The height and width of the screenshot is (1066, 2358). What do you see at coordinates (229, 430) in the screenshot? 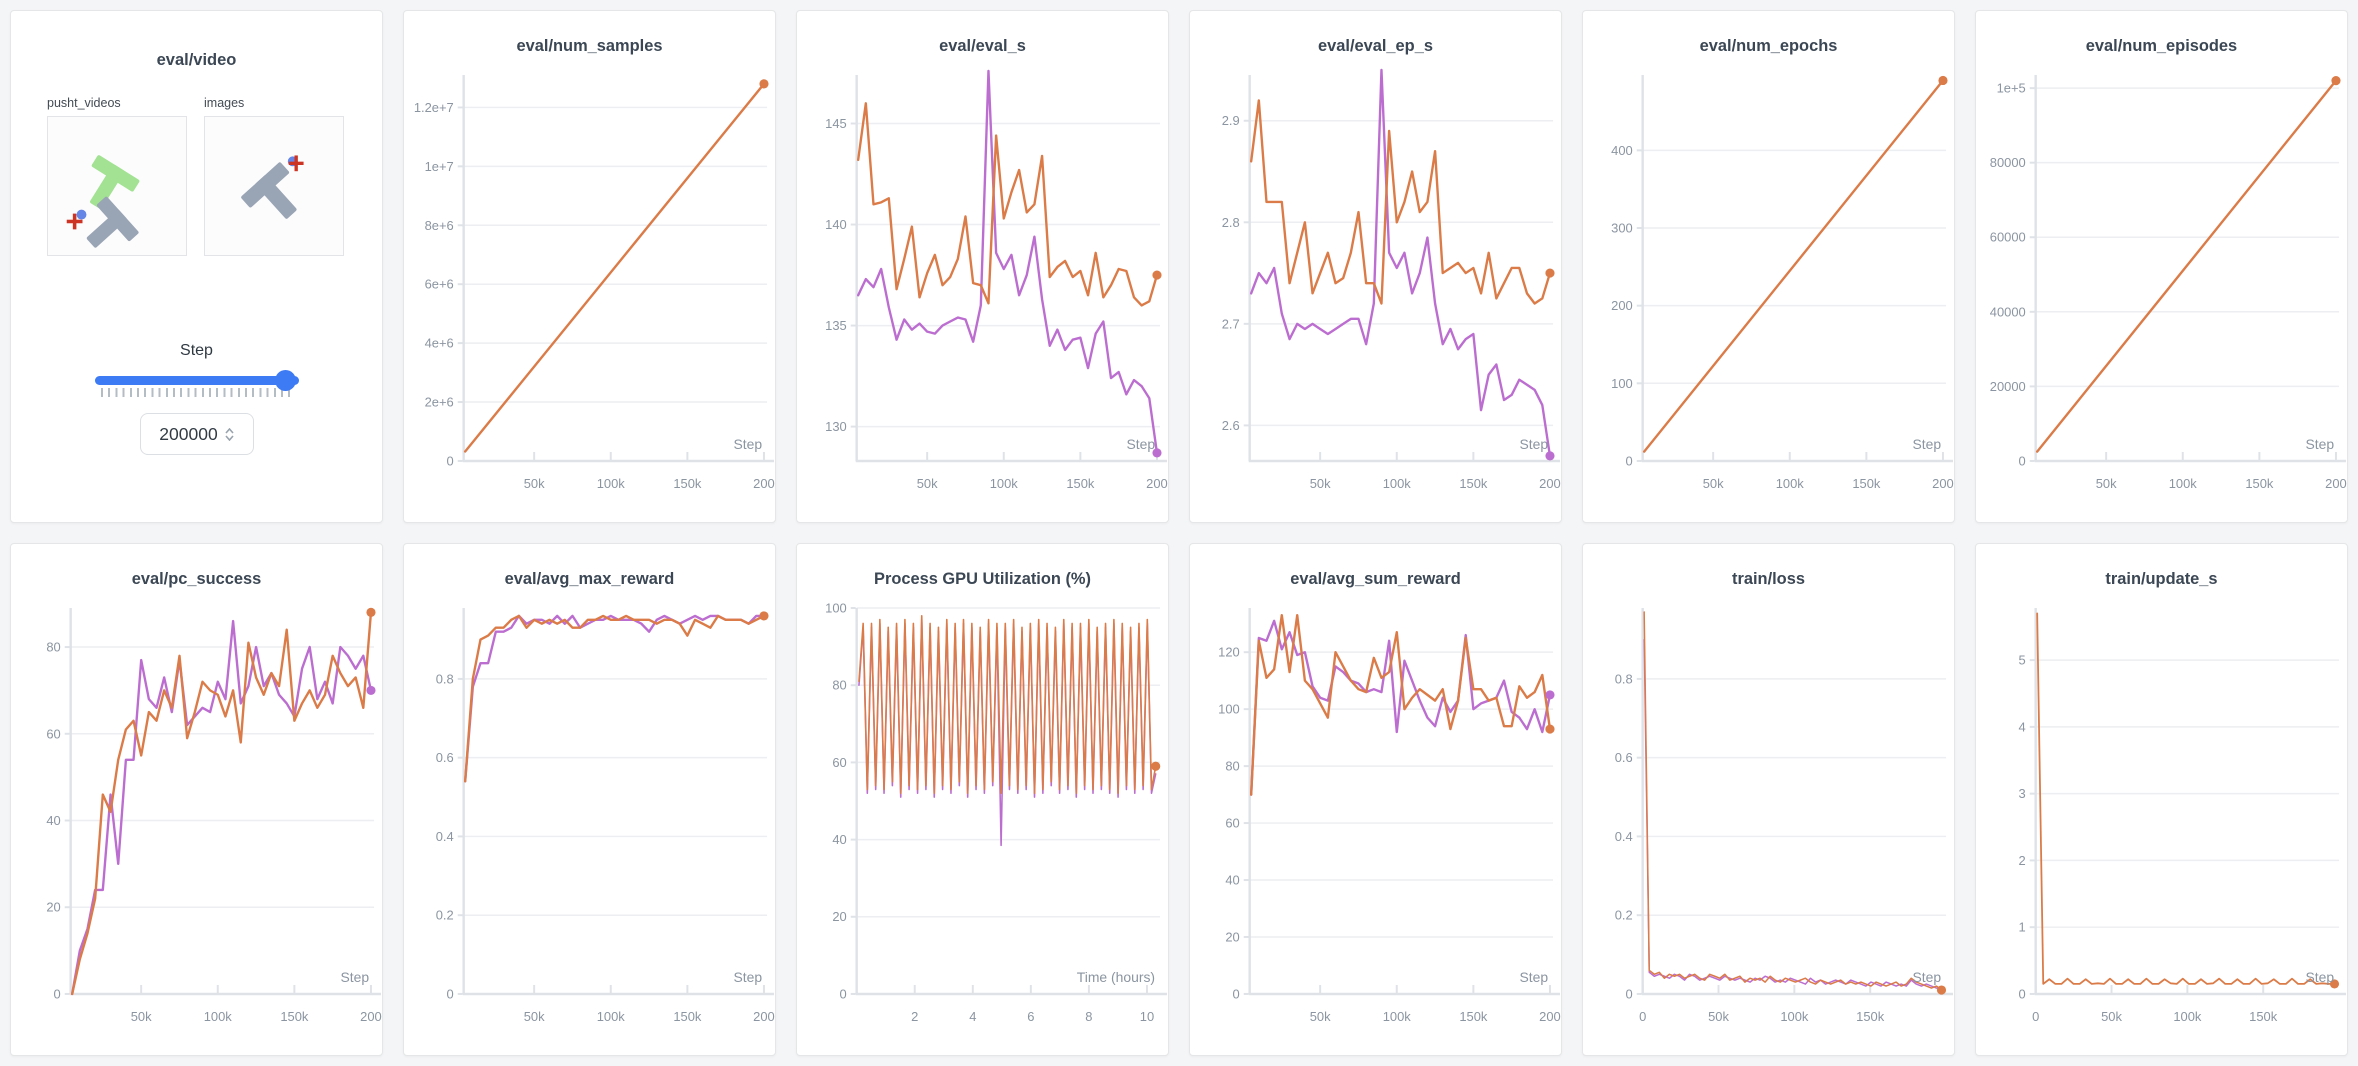
I see `chevron-up-icon` at bounding box center [229, 430].